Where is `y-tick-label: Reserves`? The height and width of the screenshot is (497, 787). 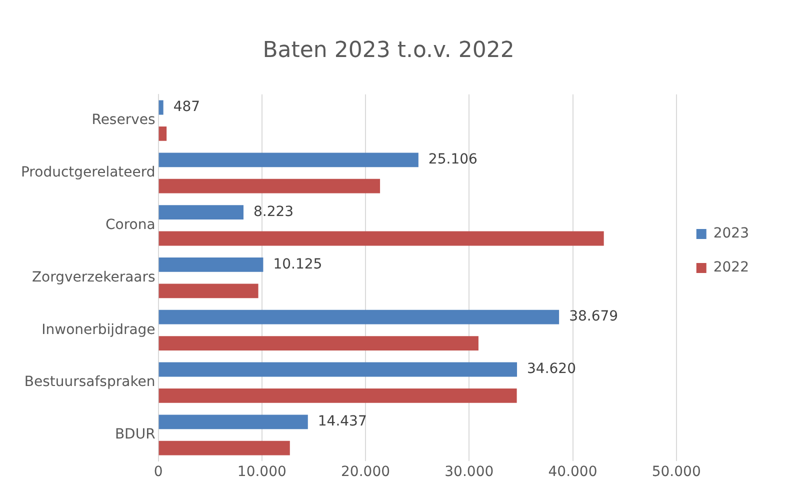
y-tick-label: Reserves is located at coordinates (124, 120).